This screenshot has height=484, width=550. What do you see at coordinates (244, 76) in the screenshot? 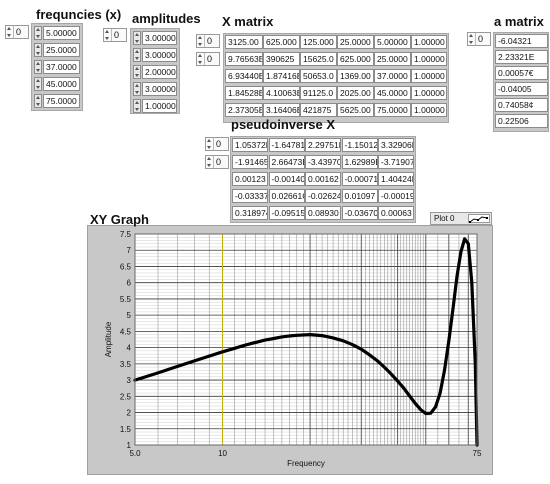
I see `x-matrix-cell: 6.93440E` at bounding box center [244, 76].